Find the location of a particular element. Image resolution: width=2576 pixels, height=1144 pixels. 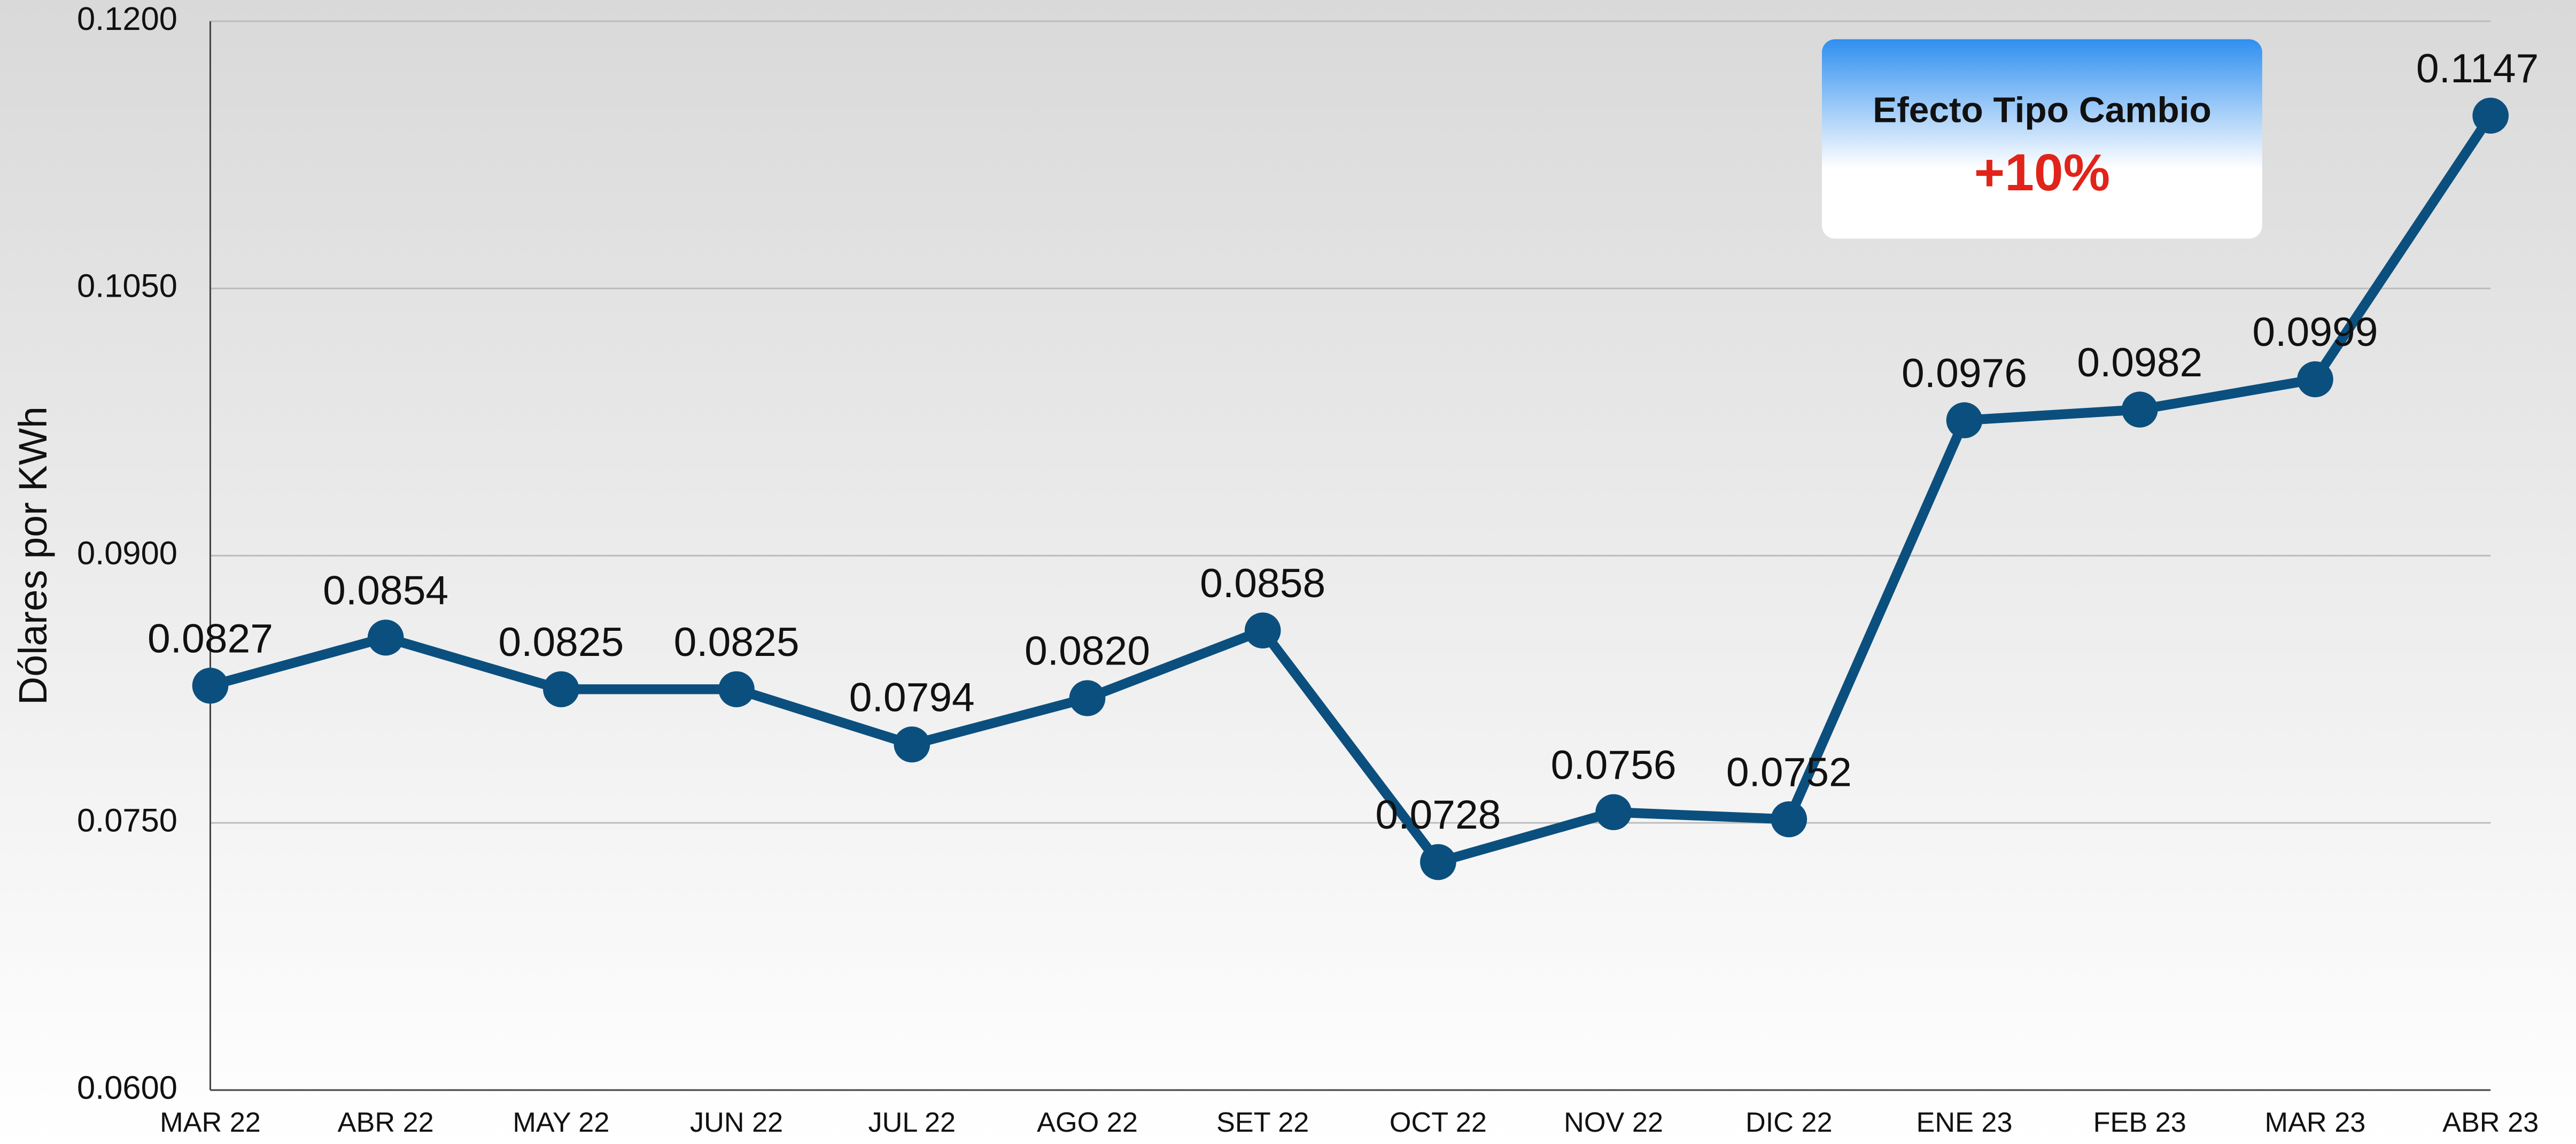

x-tick-label: ABR 22 is located at coordinates (386, 1122).